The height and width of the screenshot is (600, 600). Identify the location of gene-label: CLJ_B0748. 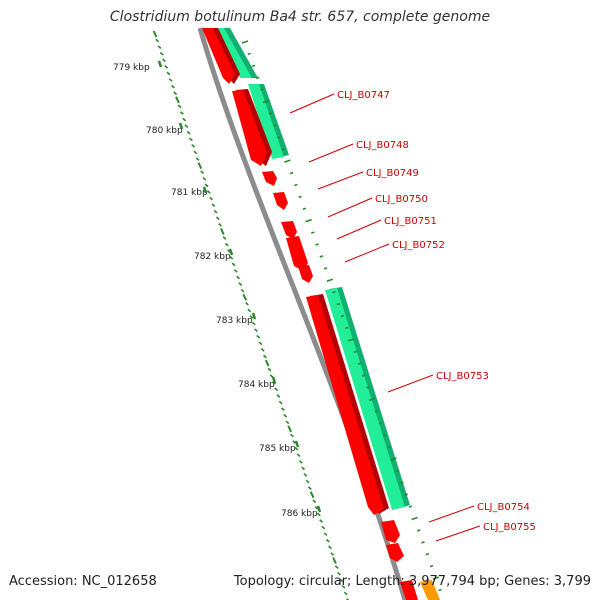
(382, 145).